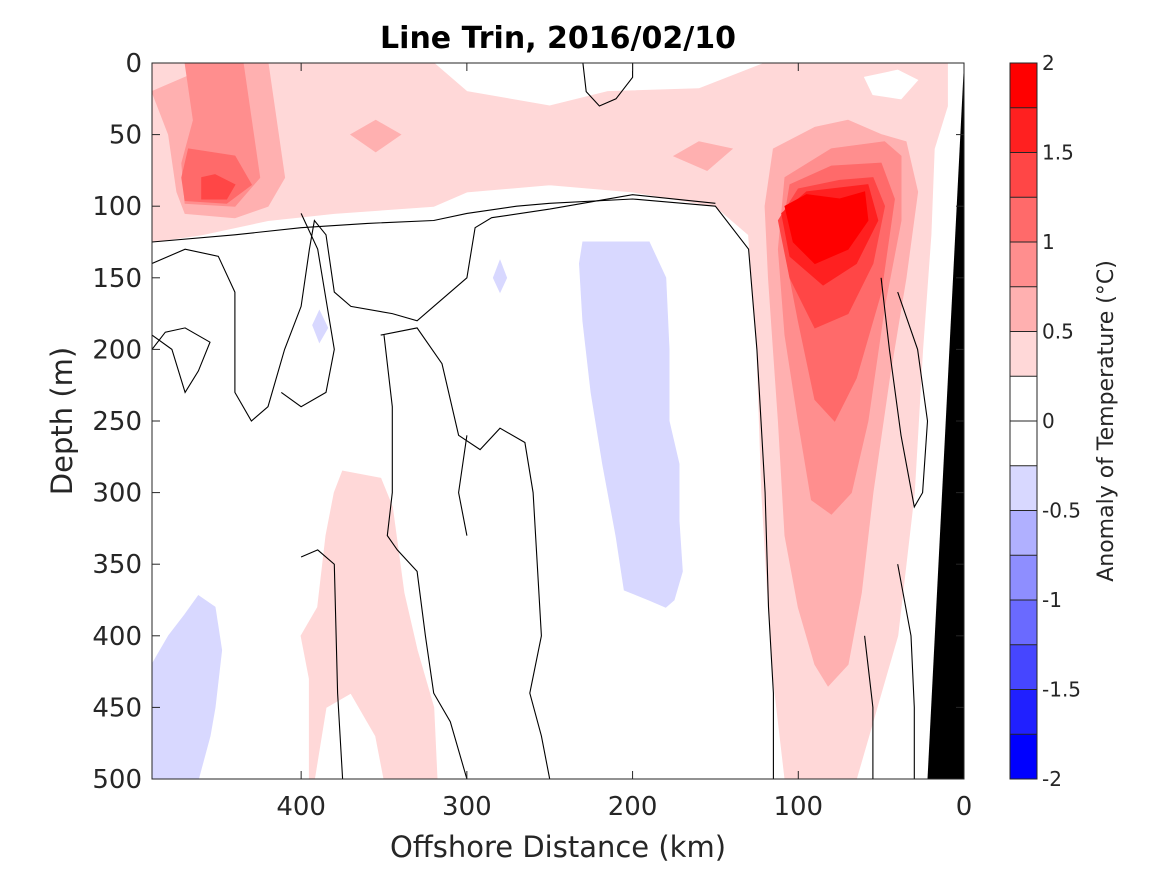 This screenshot has width=1167, height=875. I want to click on colorbar-tick-label: -2, so click(1052, 779).